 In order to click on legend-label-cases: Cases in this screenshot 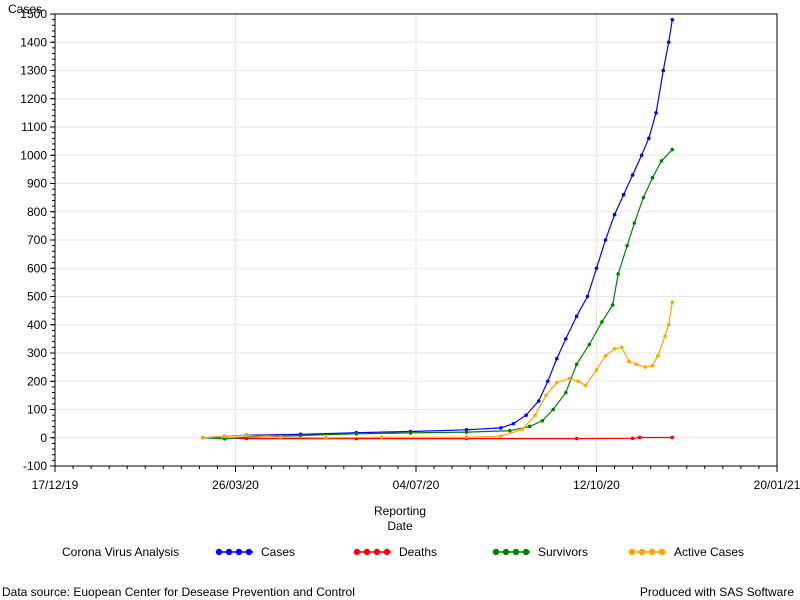, I will do `click(278, 552)`.